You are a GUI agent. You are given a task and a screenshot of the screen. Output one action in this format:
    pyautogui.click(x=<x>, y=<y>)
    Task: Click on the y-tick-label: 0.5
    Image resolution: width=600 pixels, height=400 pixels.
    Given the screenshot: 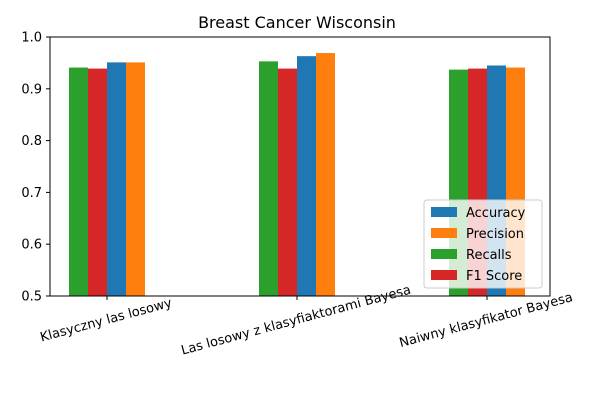 What is the action you would take?
    pyautogui.click(x=31, y=297)
    